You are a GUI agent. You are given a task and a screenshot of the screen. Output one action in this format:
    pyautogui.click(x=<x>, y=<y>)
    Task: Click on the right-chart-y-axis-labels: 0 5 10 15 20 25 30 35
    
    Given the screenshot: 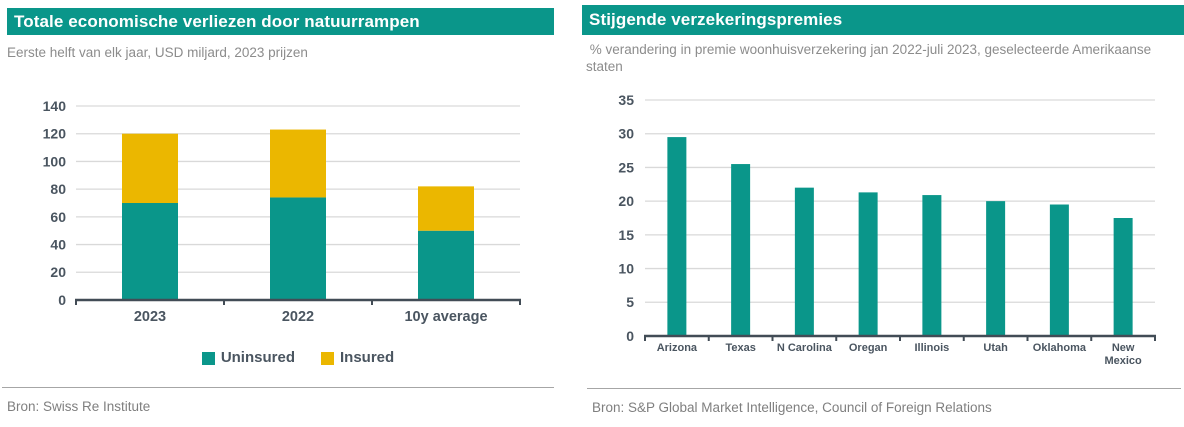 What is the action you would take?
    pyautogui.click(x=626, y=218)
    